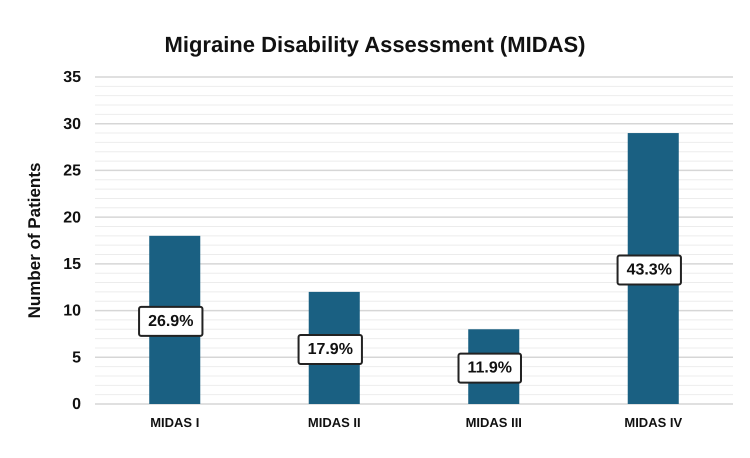  Describe the element at coordinates (175, 422) in the screenshot. I see `x-tick-label: MIDAS I` at that location.